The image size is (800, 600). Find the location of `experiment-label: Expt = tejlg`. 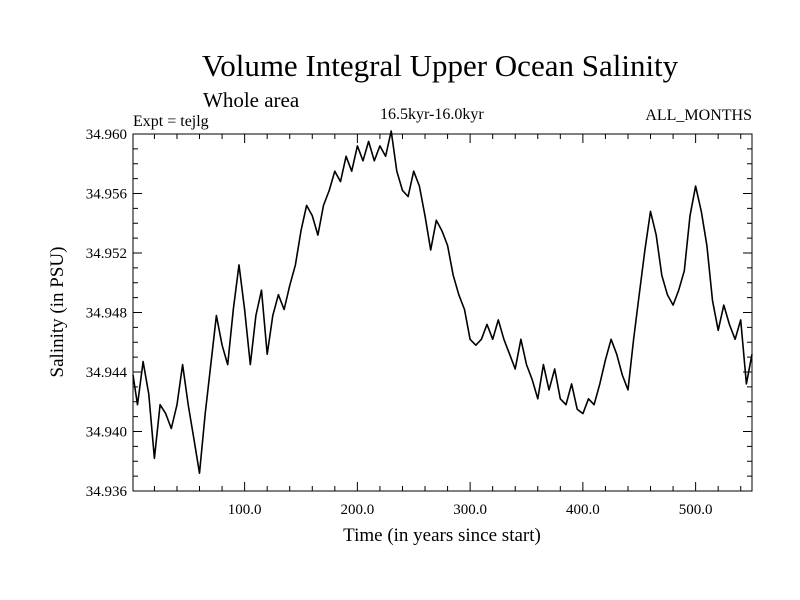

experiment-label: Expt = tejlg is located at coordinates (171, 121).